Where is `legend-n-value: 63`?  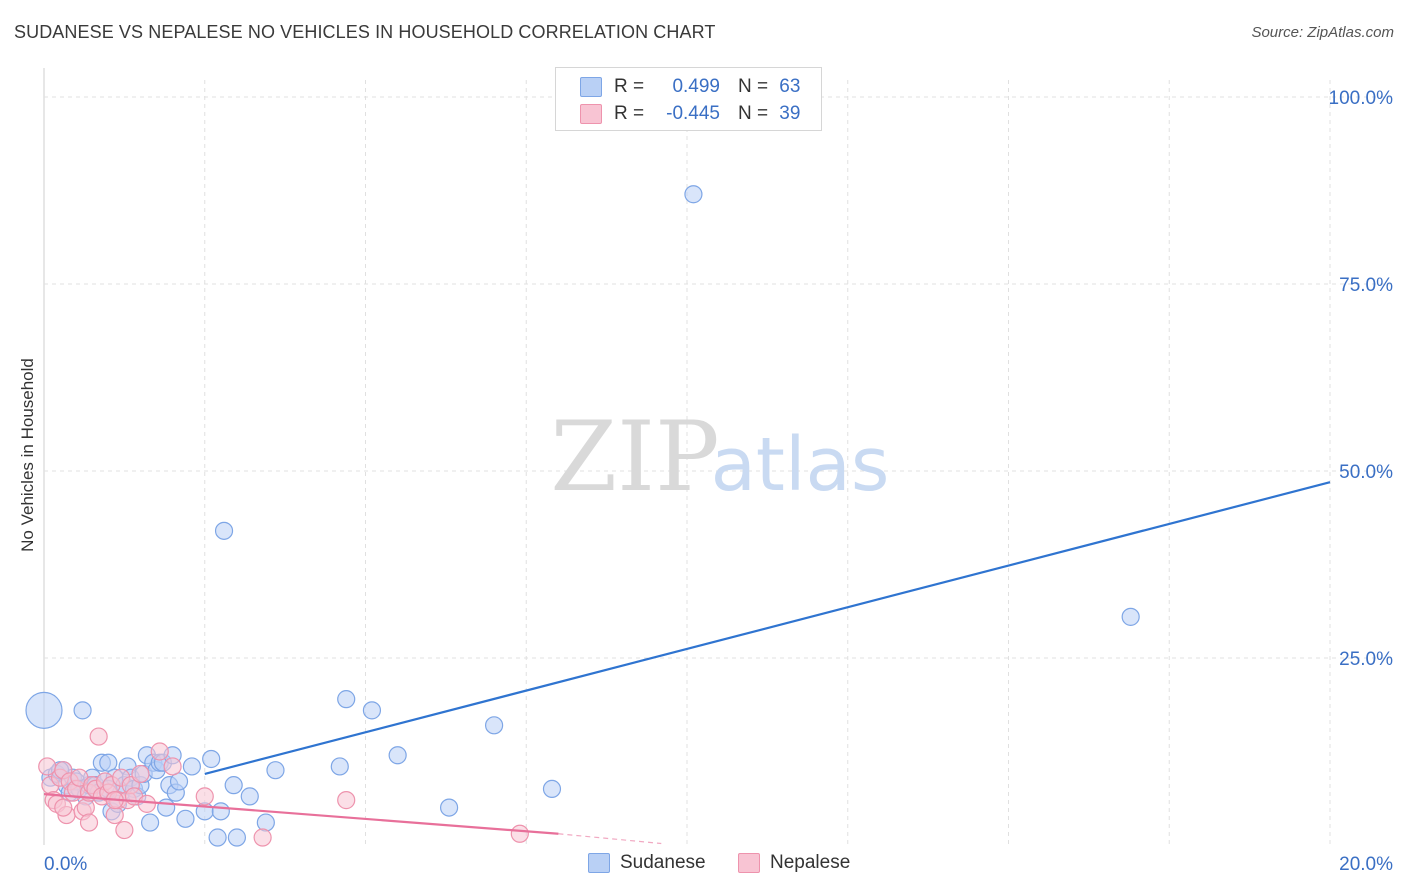 legend-n-value: 63 is located at coordinates (790, 86).